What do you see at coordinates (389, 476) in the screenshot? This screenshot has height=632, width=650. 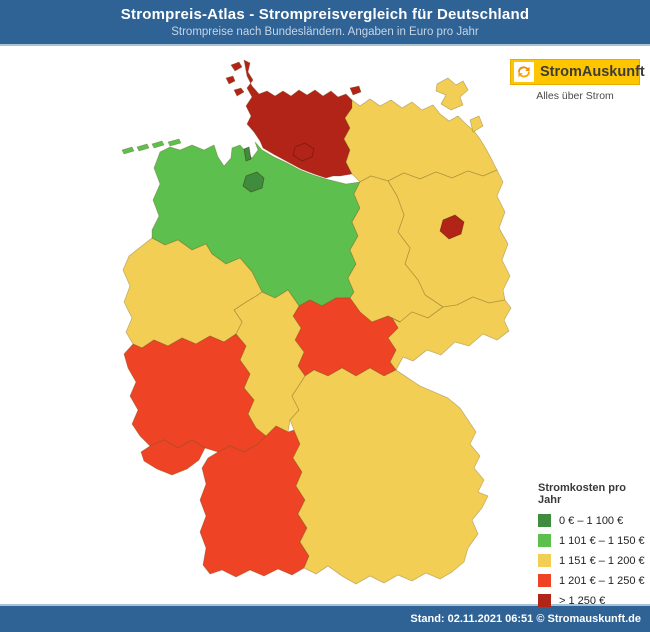 I see `state-bayern: Bayern` at bounding box center [389, 476].